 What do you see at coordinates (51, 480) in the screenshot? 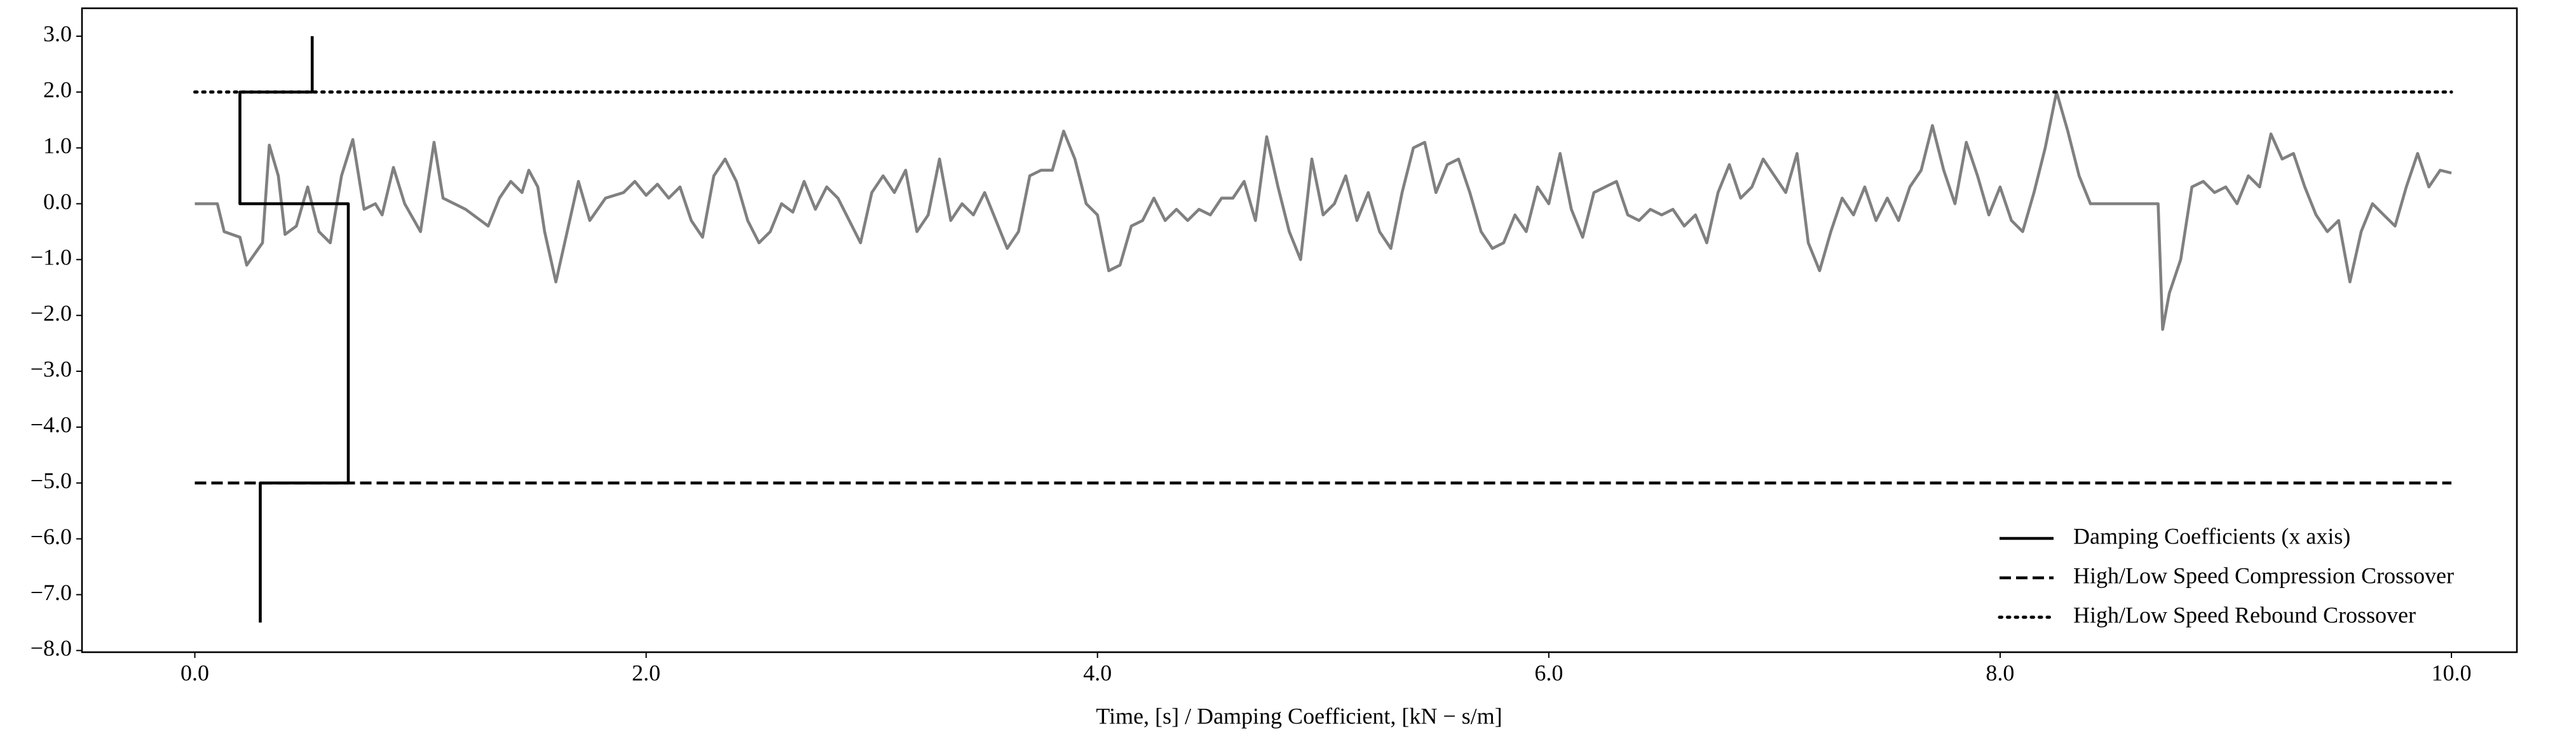
I see `y-tick-label: −5.0` at bounding box center [51, 480].